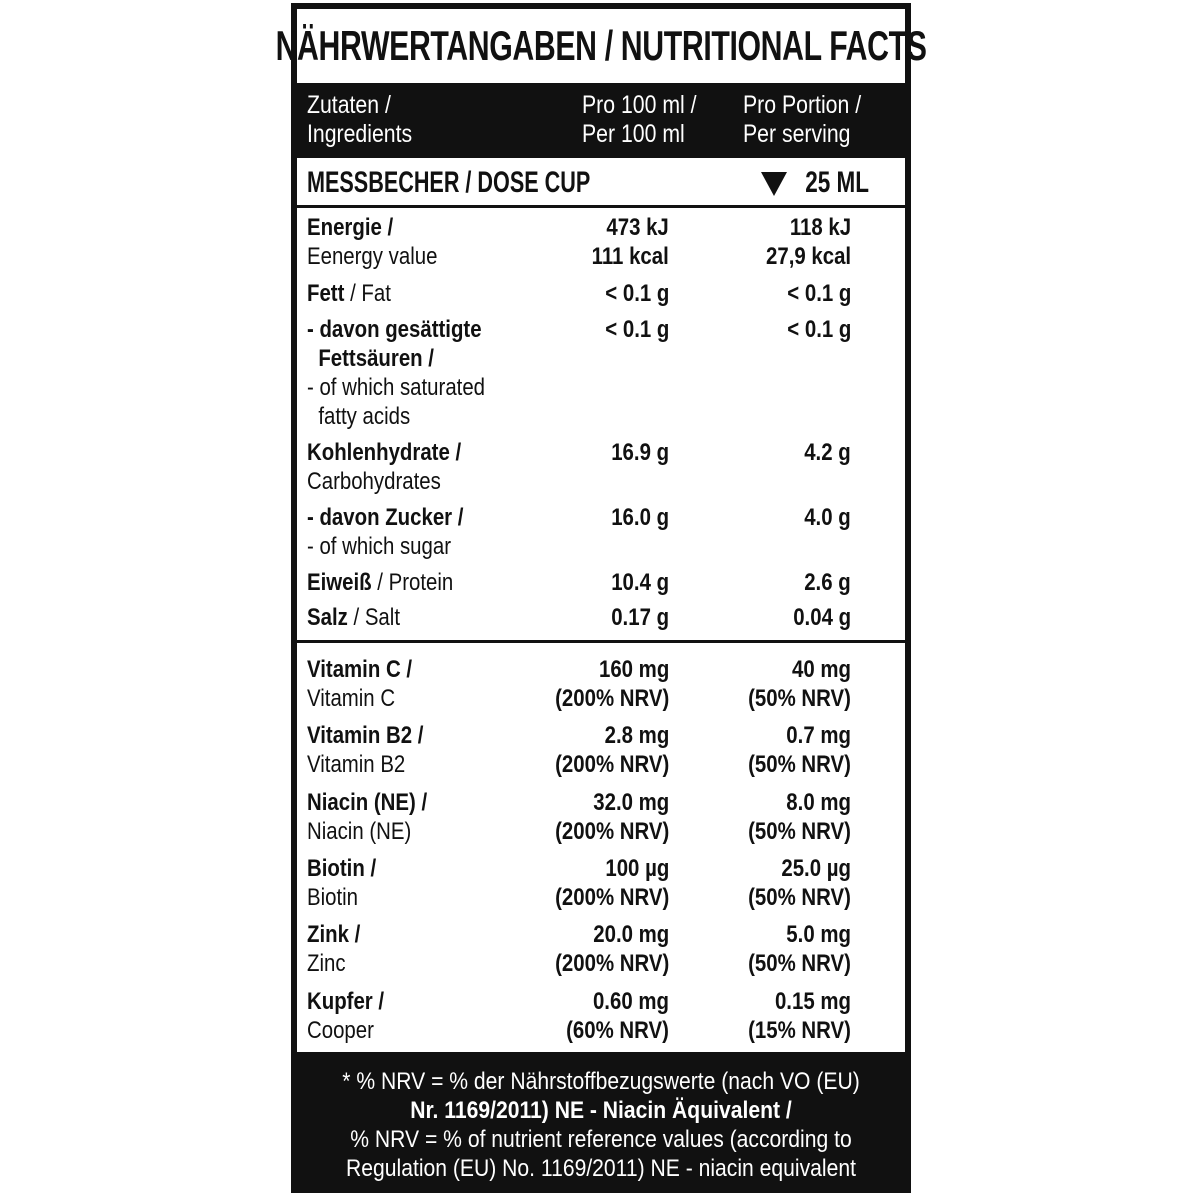 The height and width of the screenshot is (1200, 1200). I want to click on title-bar: NÄHRWERTANGABEN / NUTRITIONAL FACTS, so click(601, 46).